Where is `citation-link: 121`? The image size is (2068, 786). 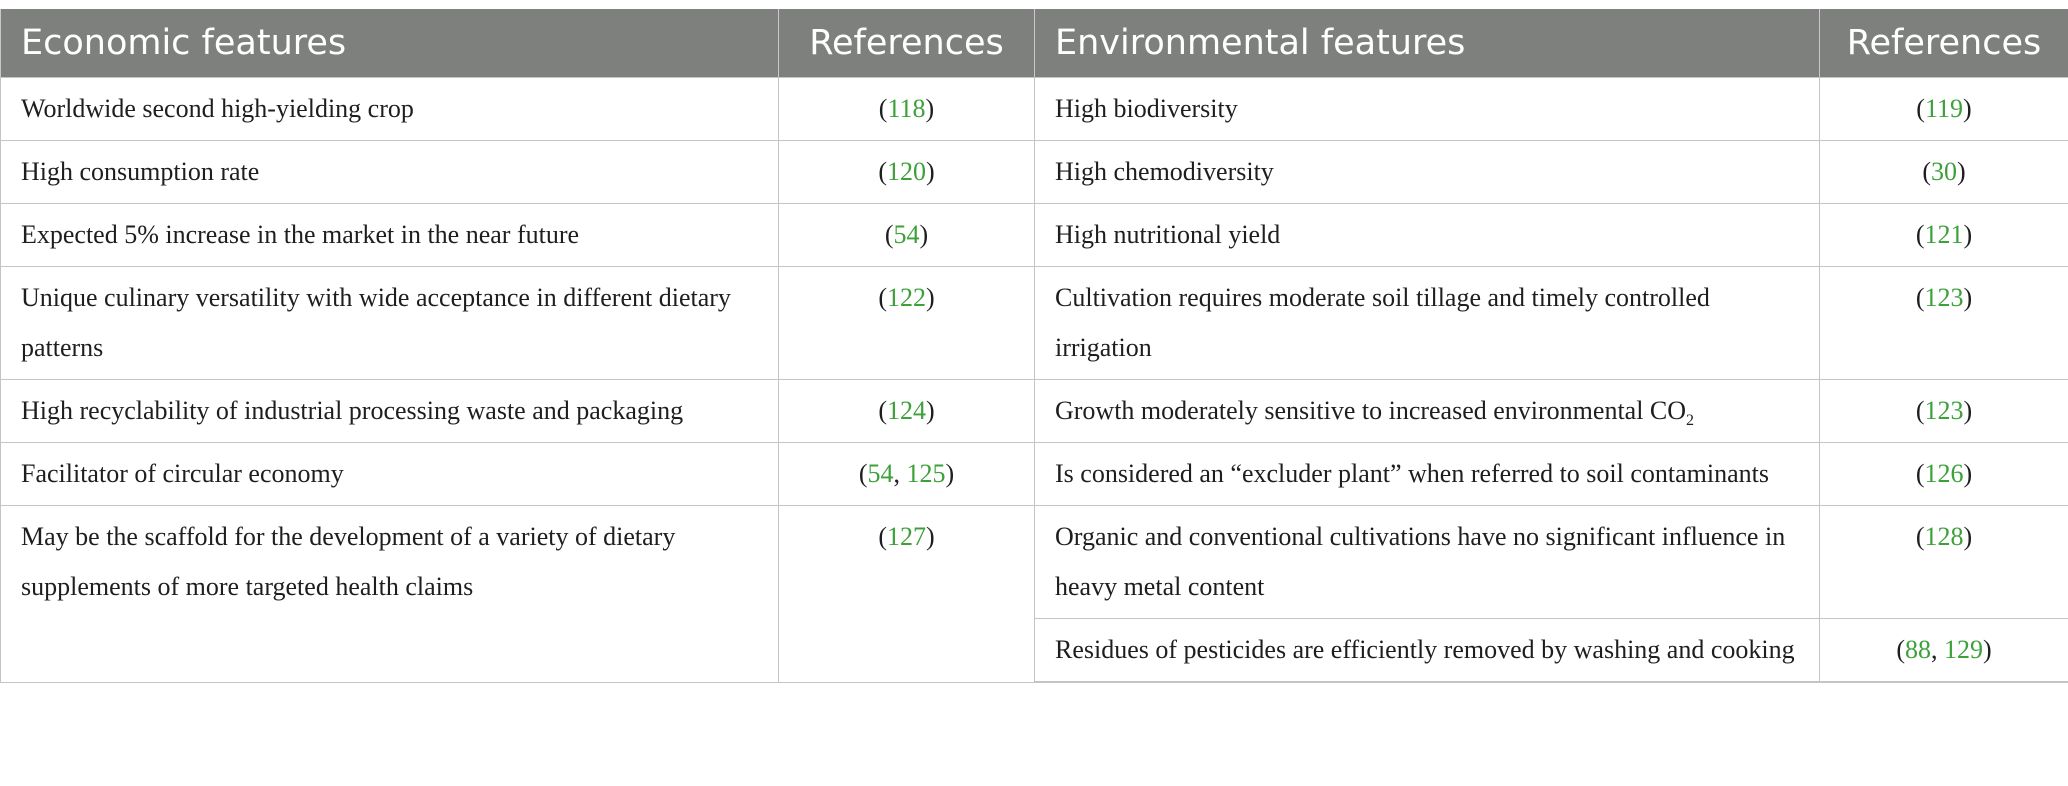 citation-link: 121 is located at coordinates (1944, 234).